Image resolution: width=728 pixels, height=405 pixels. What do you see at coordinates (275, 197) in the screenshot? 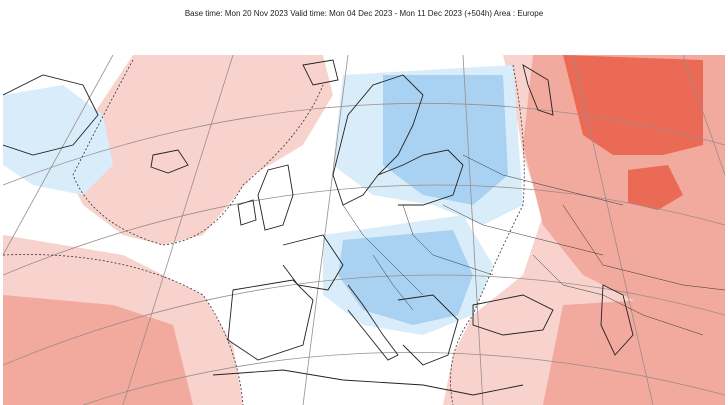
I see `coastline-british-isles` at bounding box center [275, 197].